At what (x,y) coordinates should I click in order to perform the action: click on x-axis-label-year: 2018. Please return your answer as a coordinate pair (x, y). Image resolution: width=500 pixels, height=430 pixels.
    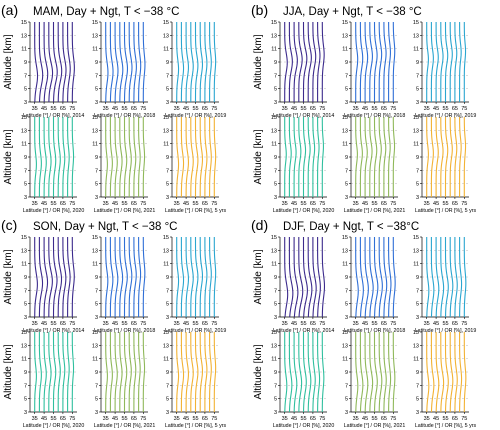
    Looking at the image, I should click on (398, 331).